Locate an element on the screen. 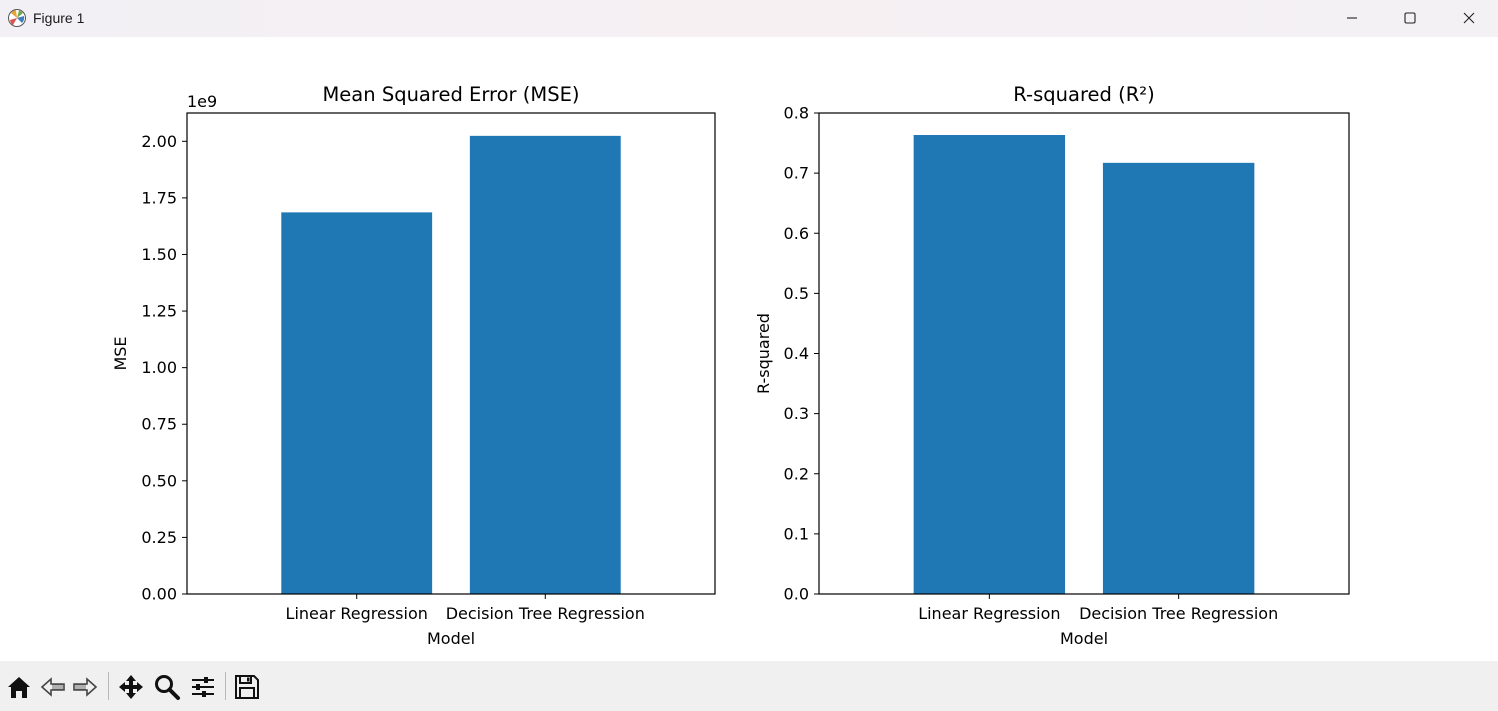  maximize-button is located at coordinates (1410, 18).